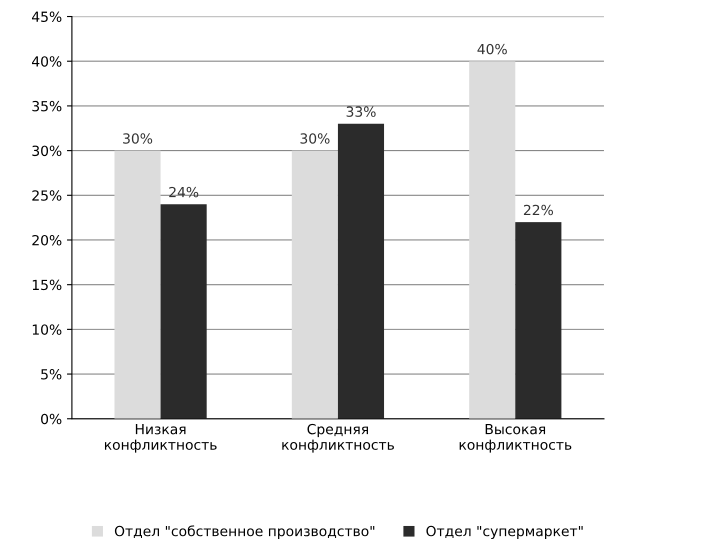 The width and height of the screenshot is (719, 551). Describe the element at coordinates (183, 192) in the screenshot. I see `data-label: 24%` at that location.